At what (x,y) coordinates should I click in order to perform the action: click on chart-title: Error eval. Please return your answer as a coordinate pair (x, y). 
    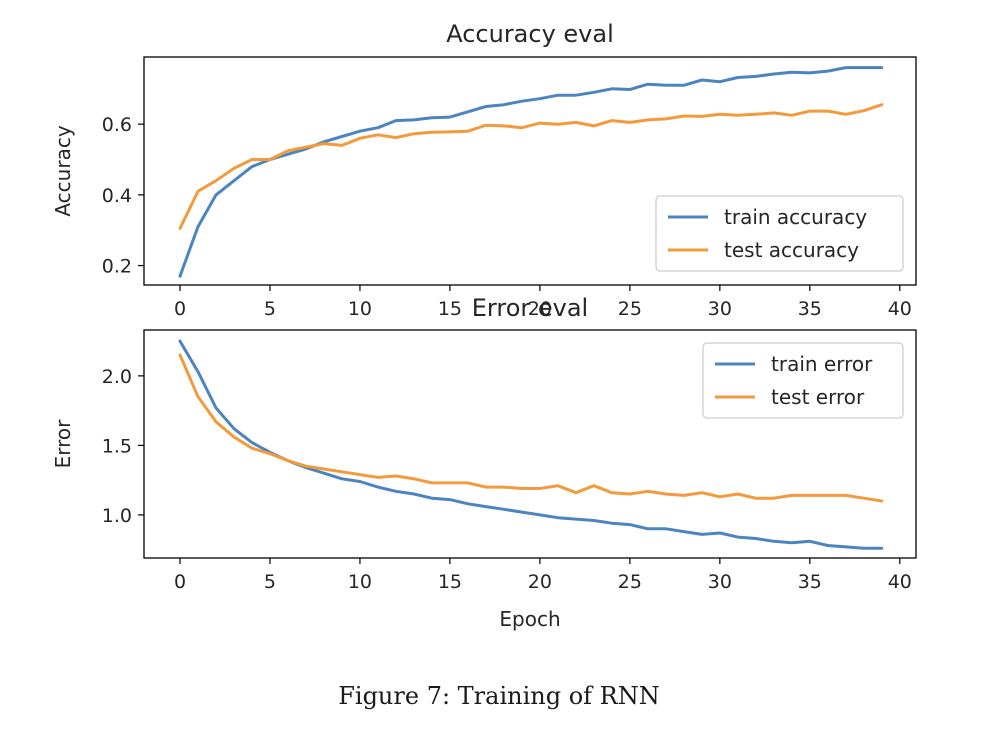
    Looking at the image, I should click on (530, 308).